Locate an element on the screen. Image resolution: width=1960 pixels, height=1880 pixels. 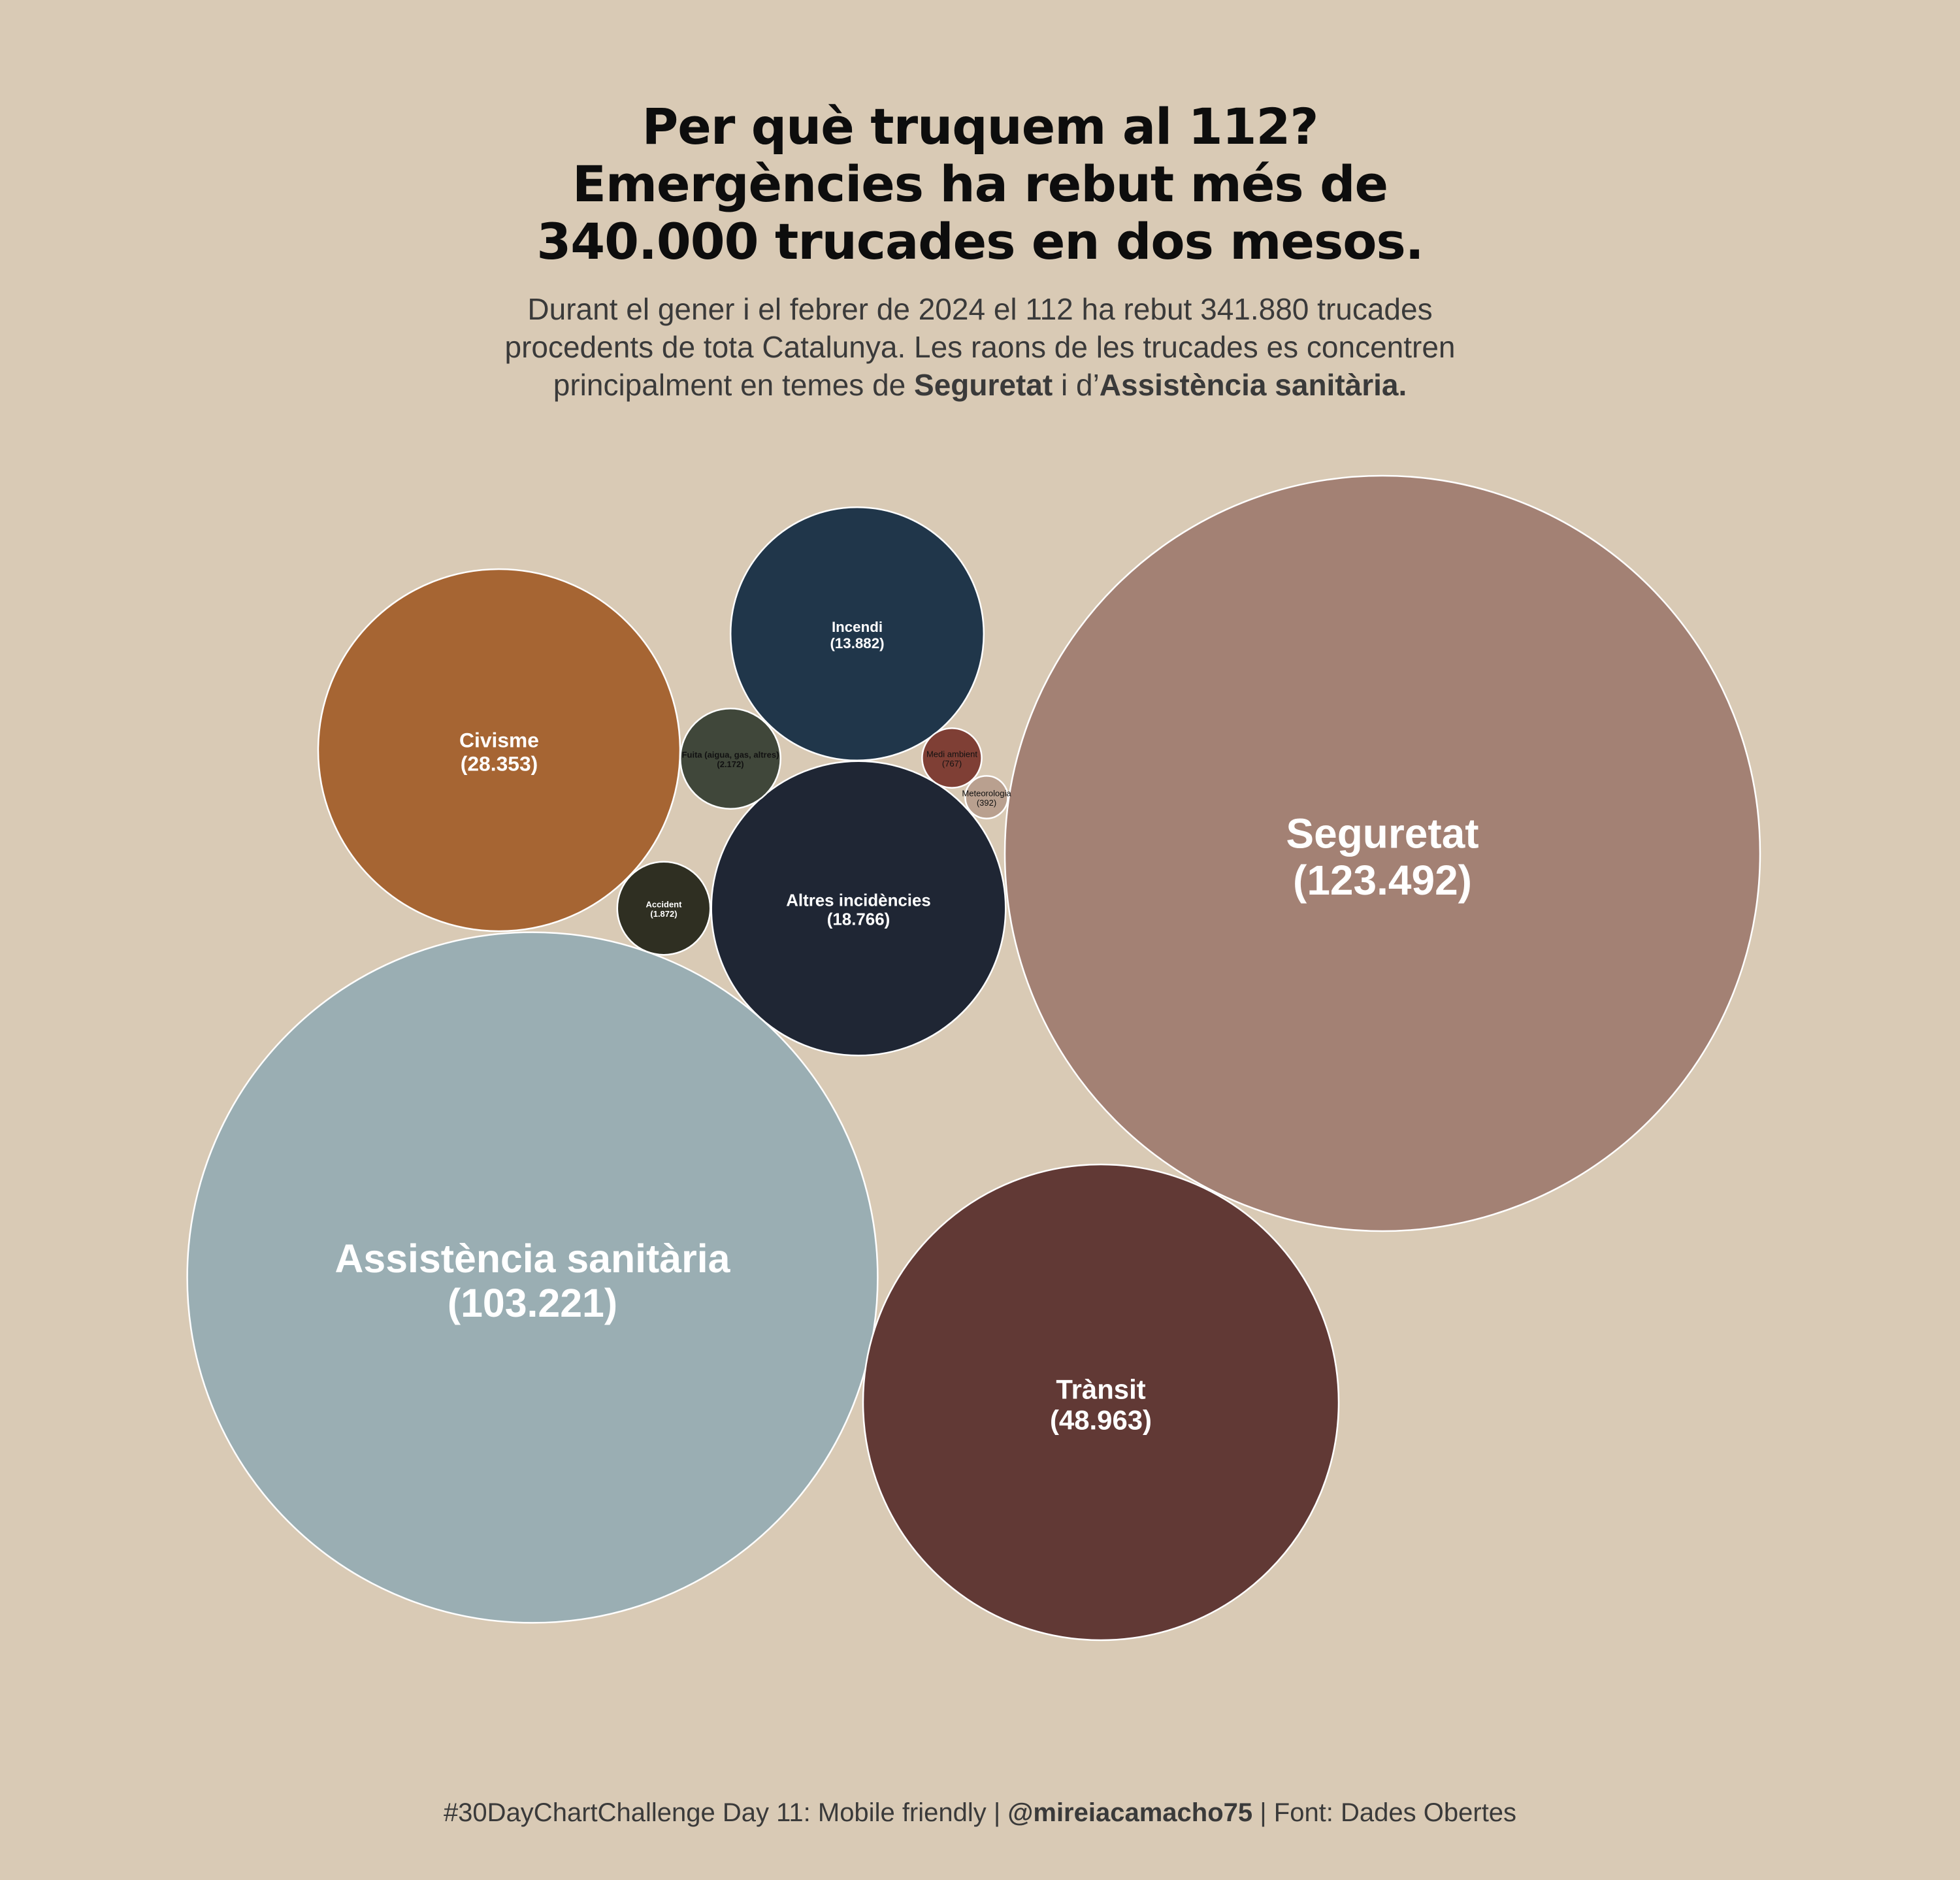
title-line-2: Emergències ha rebut més de is located at coordinates (980, 184).